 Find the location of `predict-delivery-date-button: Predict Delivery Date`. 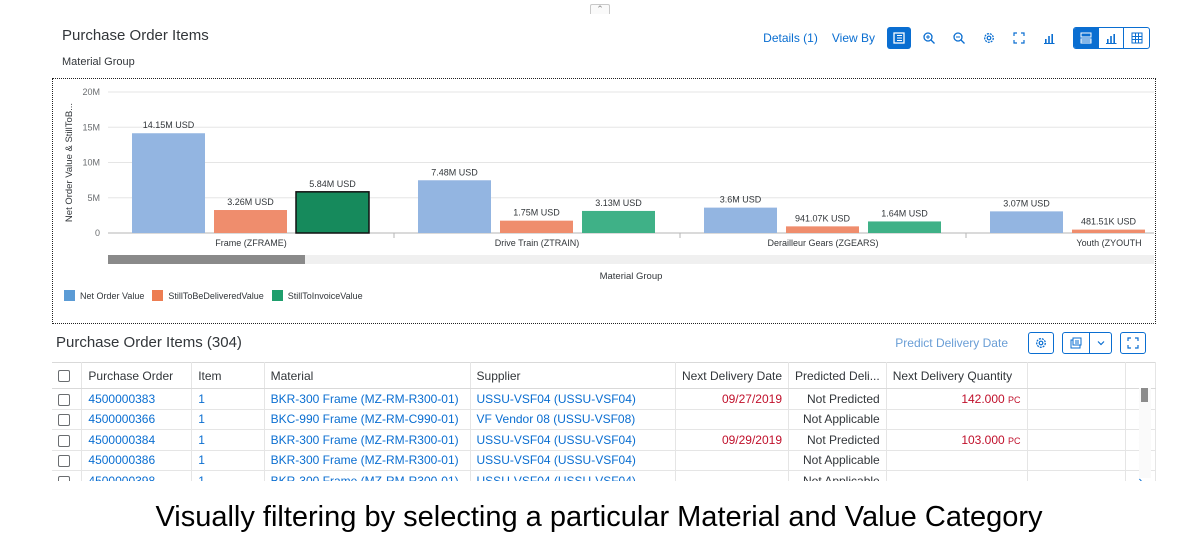

predict-delivery-date-button: Predict Delivery Date is located at coordinates (951, 343).